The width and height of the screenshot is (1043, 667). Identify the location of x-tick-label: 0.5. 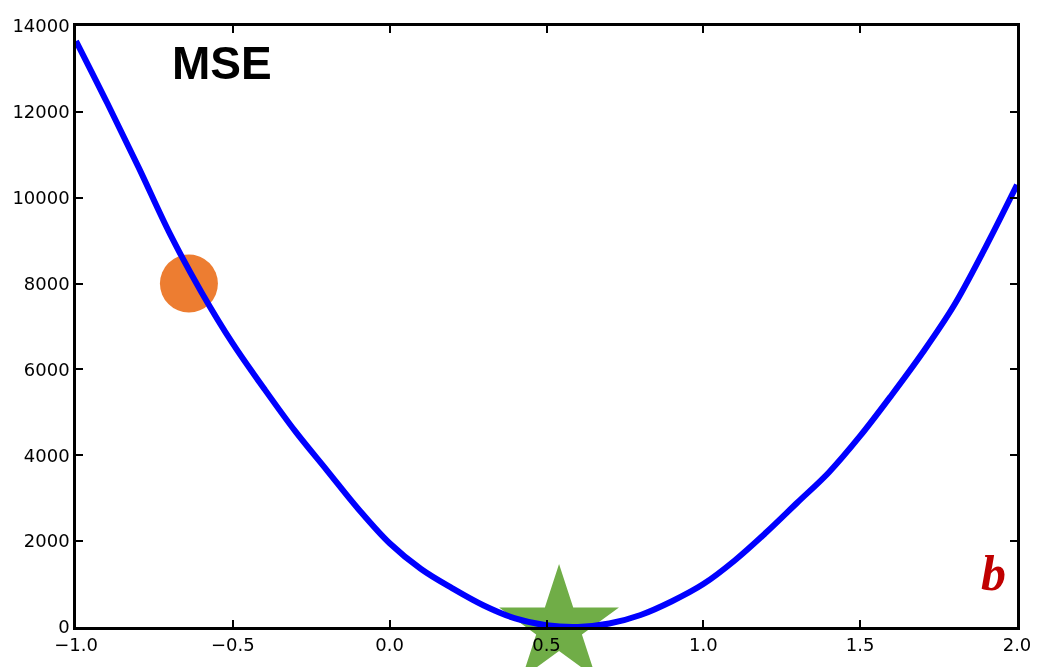
(546, 645).